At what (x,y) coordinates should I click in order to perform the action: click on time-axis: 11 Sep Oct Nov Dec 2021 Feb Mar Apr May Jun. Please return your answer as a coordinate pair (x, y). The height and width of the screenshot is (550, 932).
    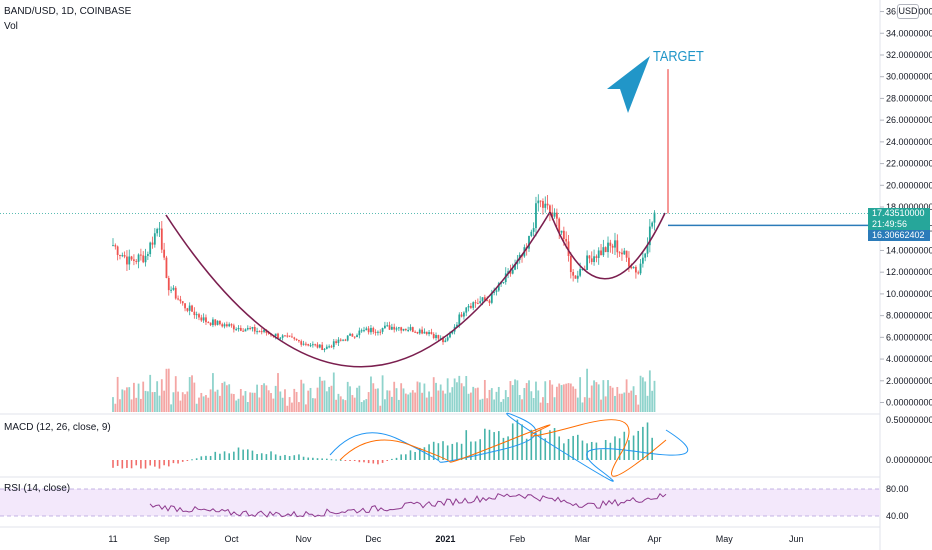
    Looking at the image, I should click on (455, 539).